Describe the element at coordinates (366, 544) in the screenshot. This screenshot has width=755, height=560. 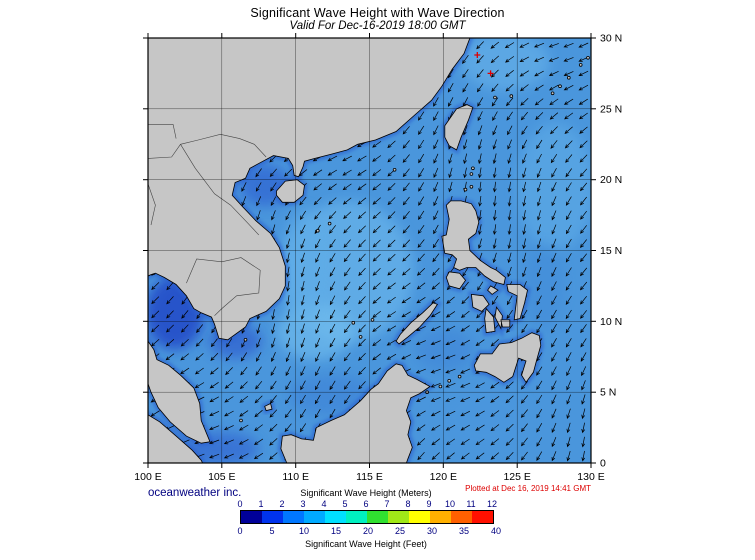
I see `colorbar-title-feet: Significant Wave Height (Feet)` at that location.